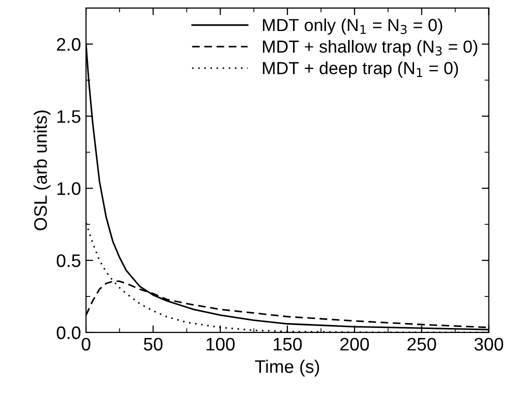 The width and height of the screenshot is (506, 403). What do you see at coordinates (352, 26) in the screenshot?
I see `legend-label: MDT only (N$_{1}$ = N$_{3}$ = 0)` at bounding box center [352, 26].